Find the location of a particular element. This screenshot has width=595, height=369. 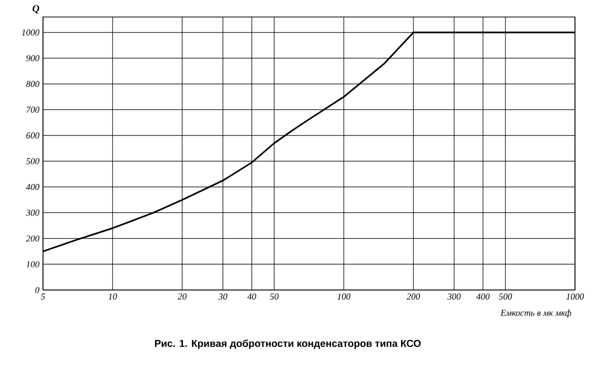

x-tick-label: 20 is located at coordinates (182, 297).